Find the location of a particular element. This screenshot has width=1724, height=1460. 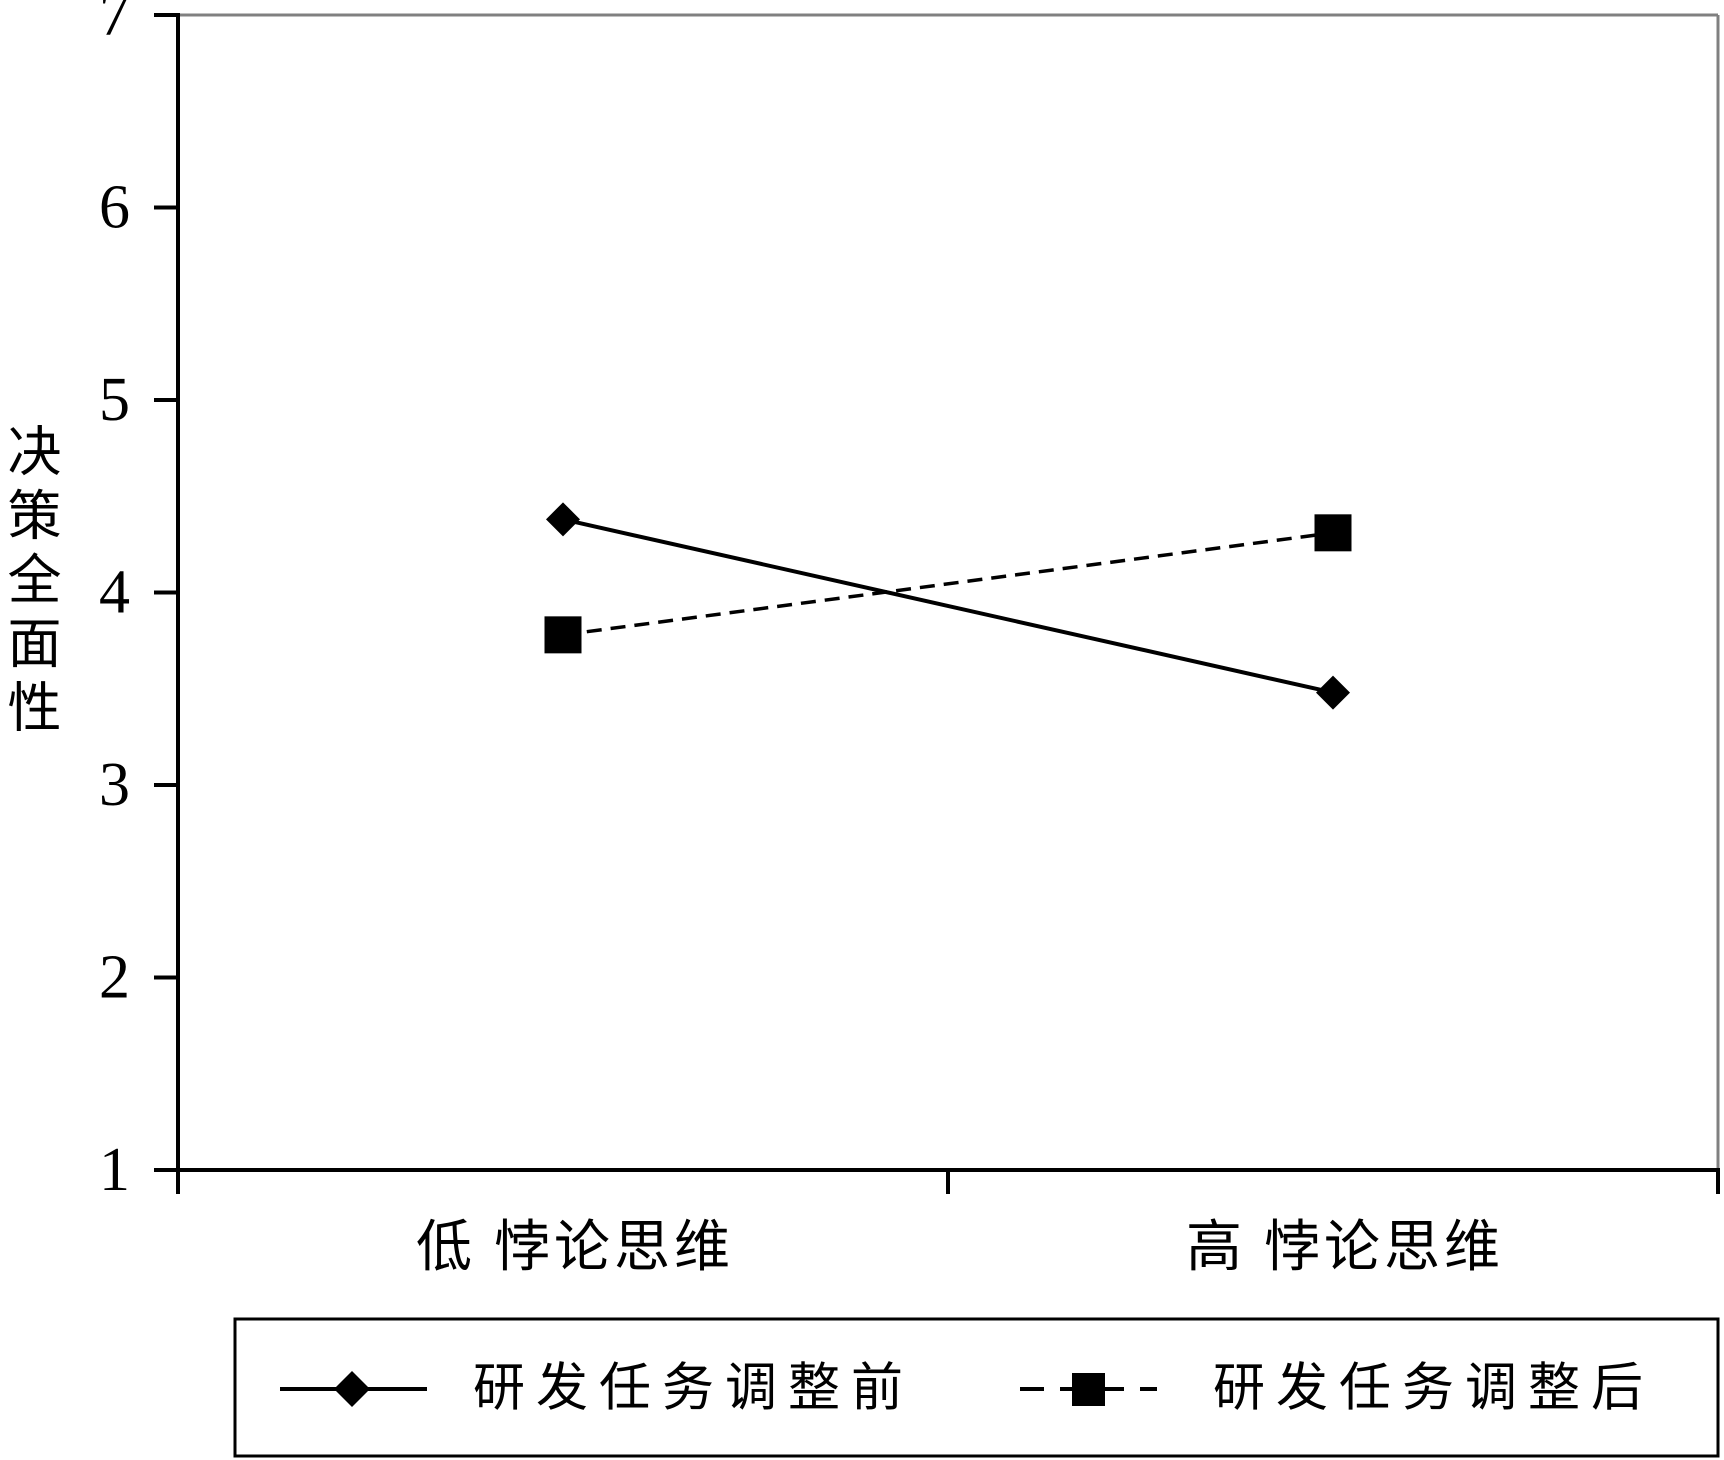

legend-item-before: 研发任务调整前 is located at coordinates (597, 1389).